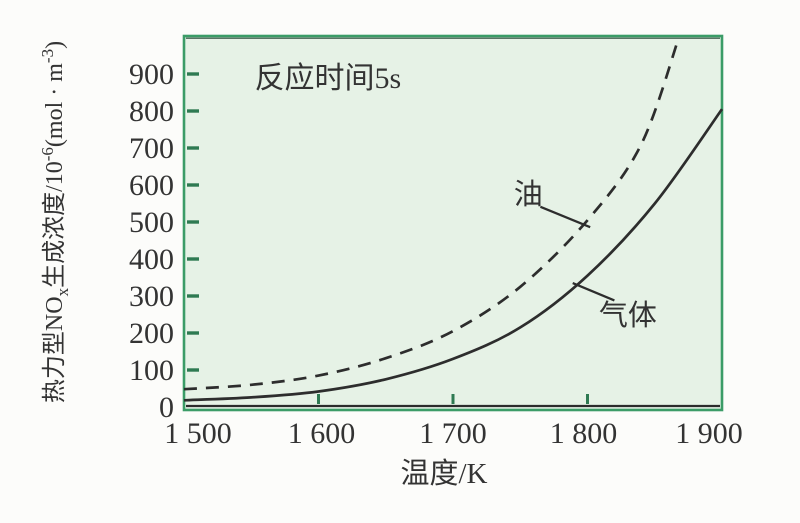 The width and height of the screenshot is (800, 523). I want to click on x-tick-label: 1 900, so click(709, 433).